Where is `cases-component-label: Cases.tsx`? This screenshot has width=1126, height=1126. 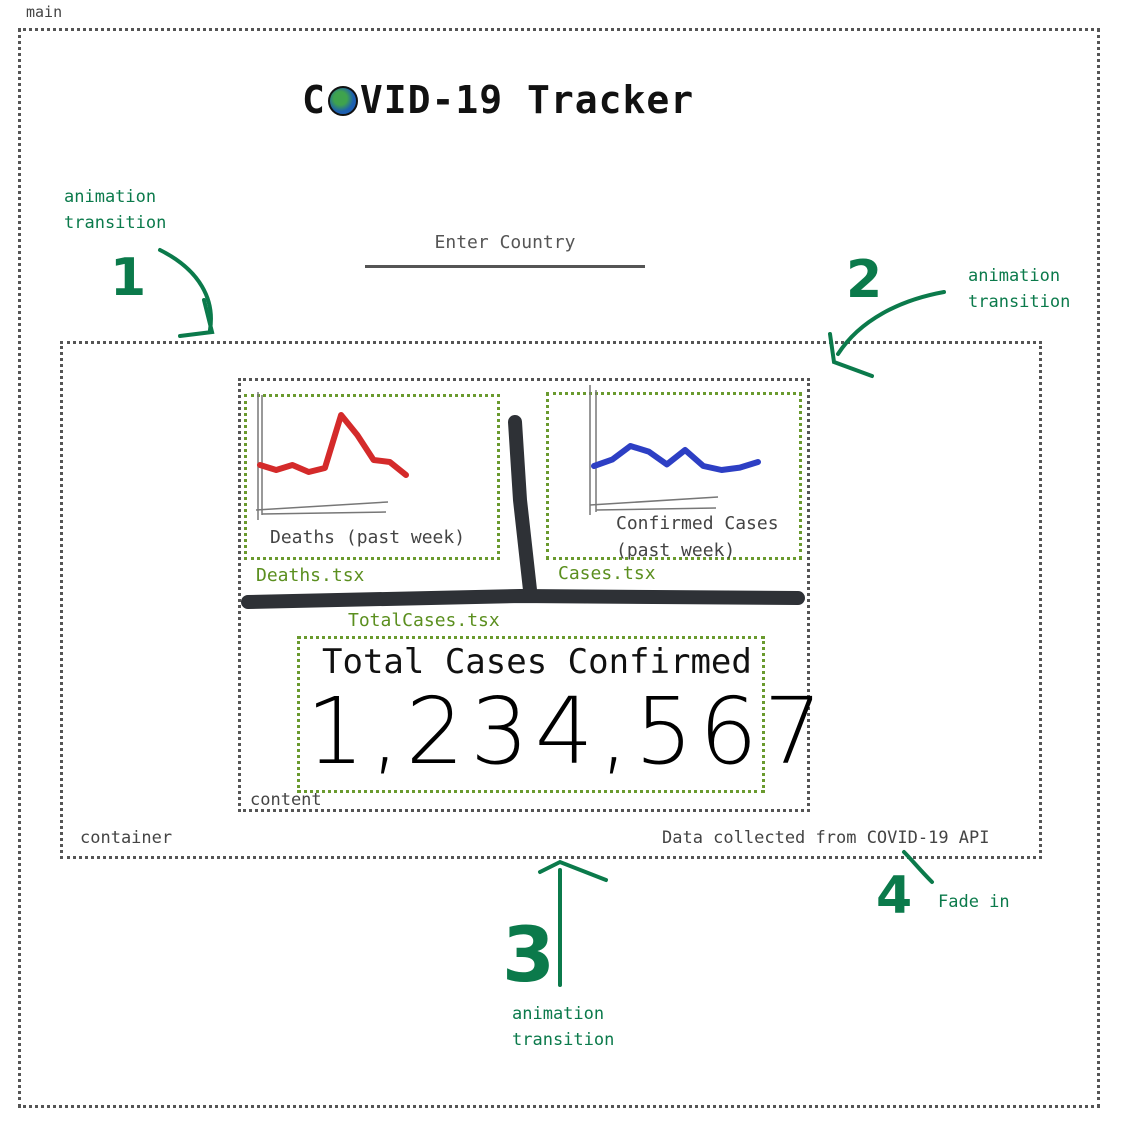
cases-component-label: Cases.tsx is located at coordinates (607, 573).